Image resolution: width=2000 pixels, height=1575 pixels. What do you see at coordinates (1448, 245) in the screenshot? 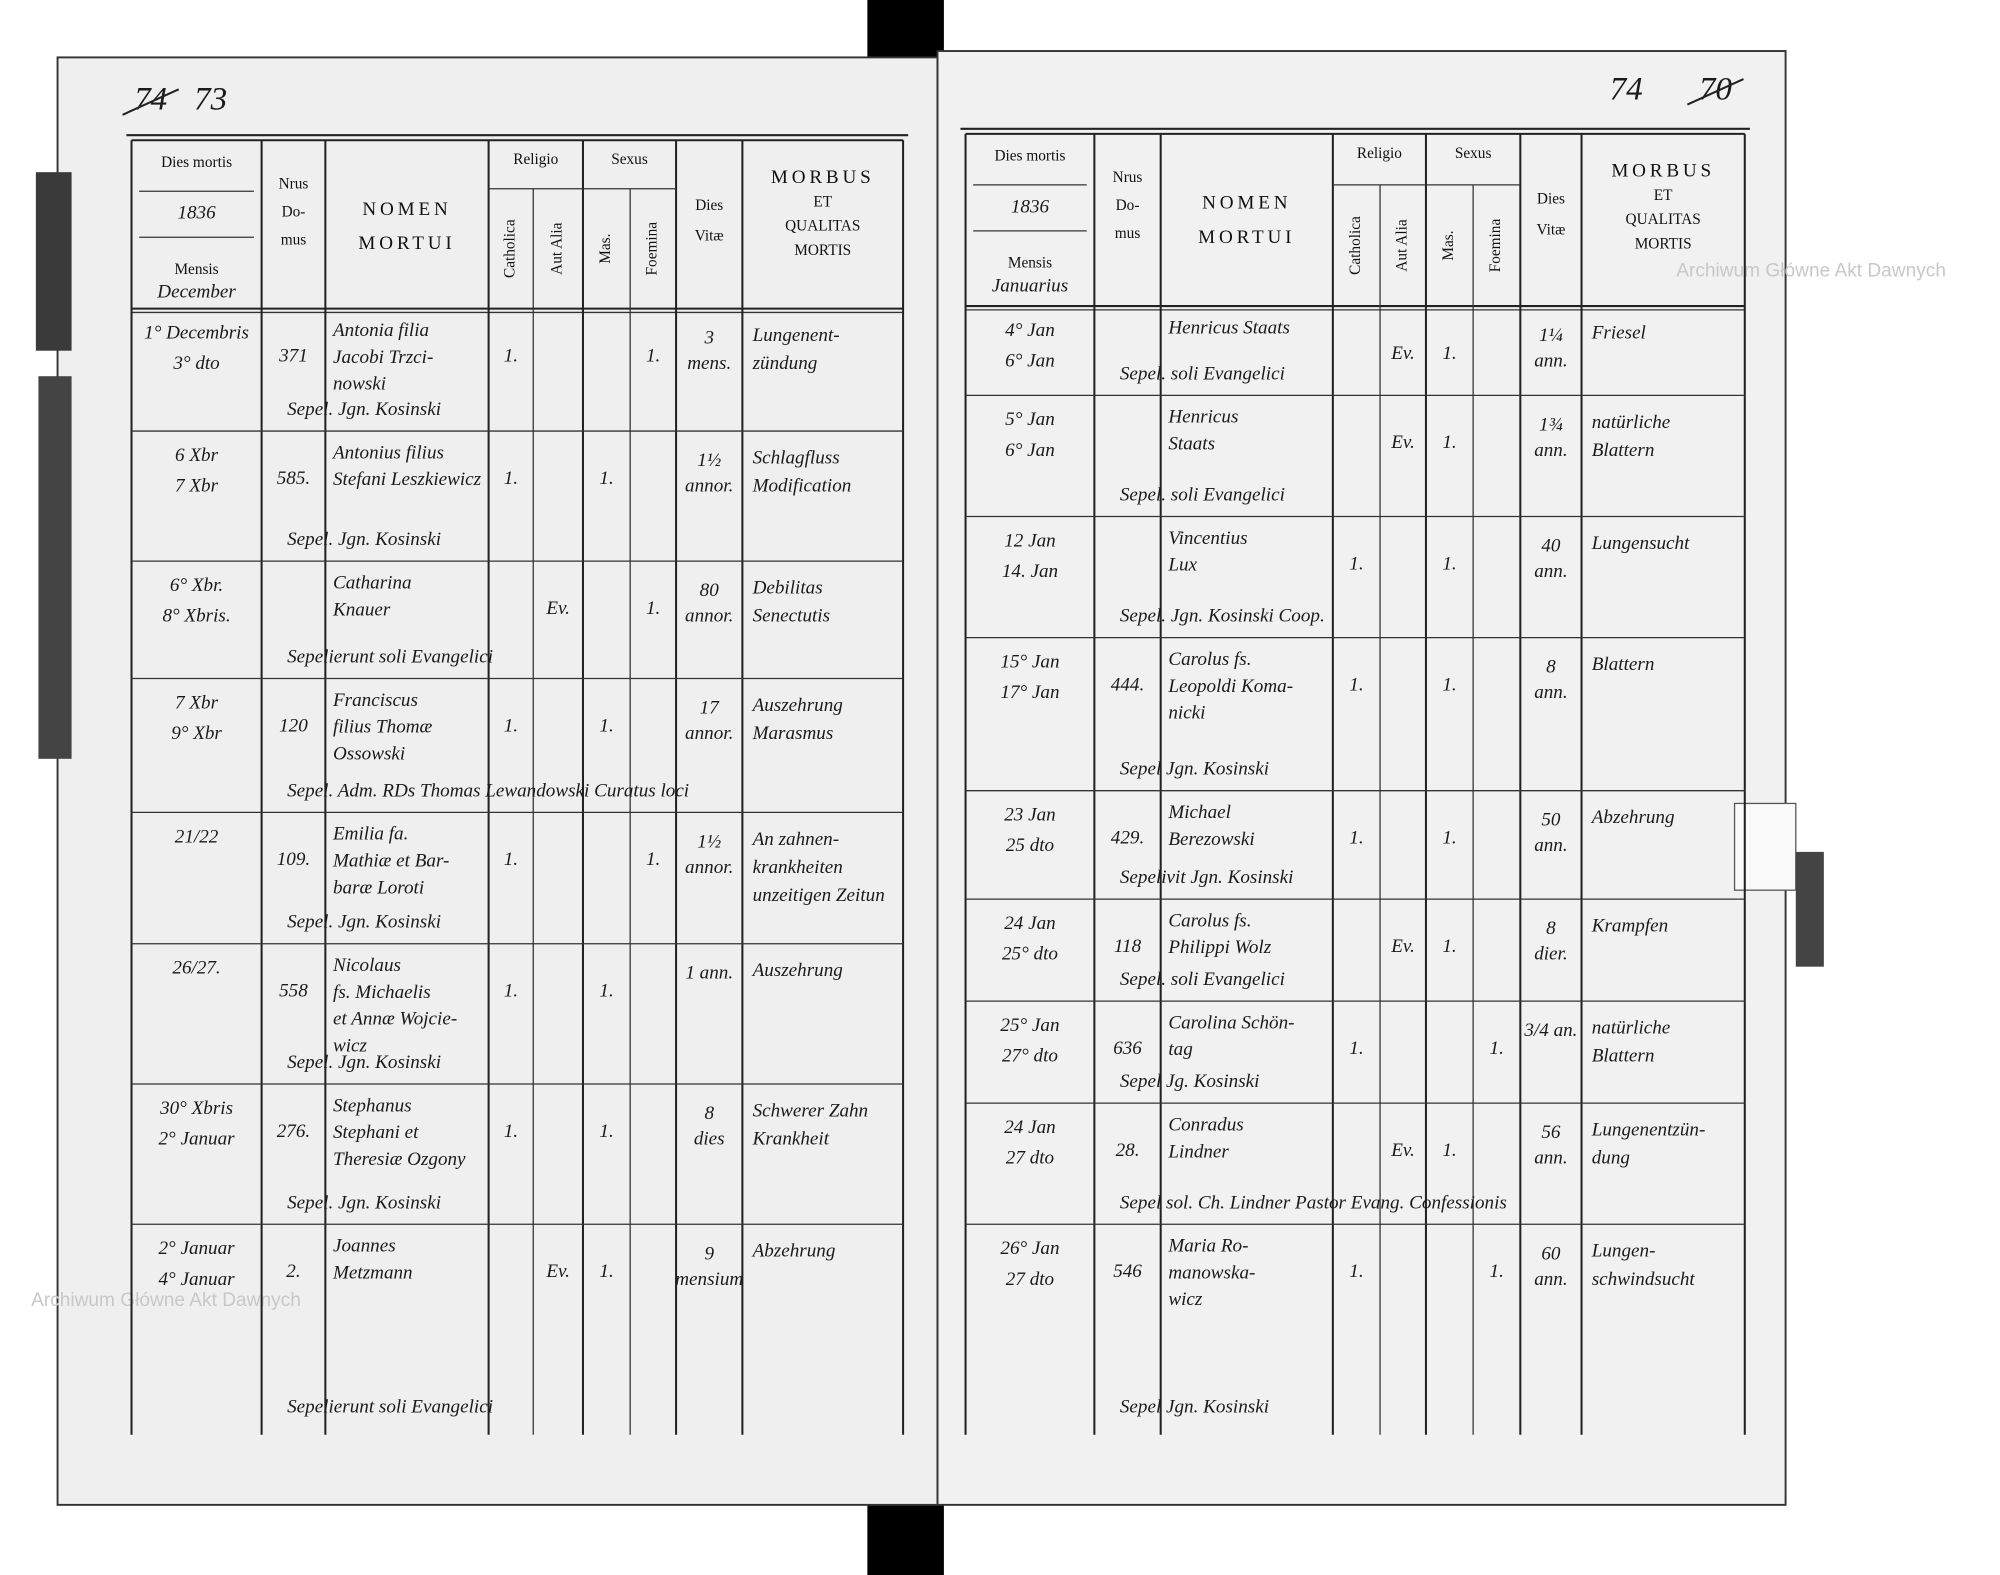
I see `header-mas: Mas.` at bounding box center [1448, 245].